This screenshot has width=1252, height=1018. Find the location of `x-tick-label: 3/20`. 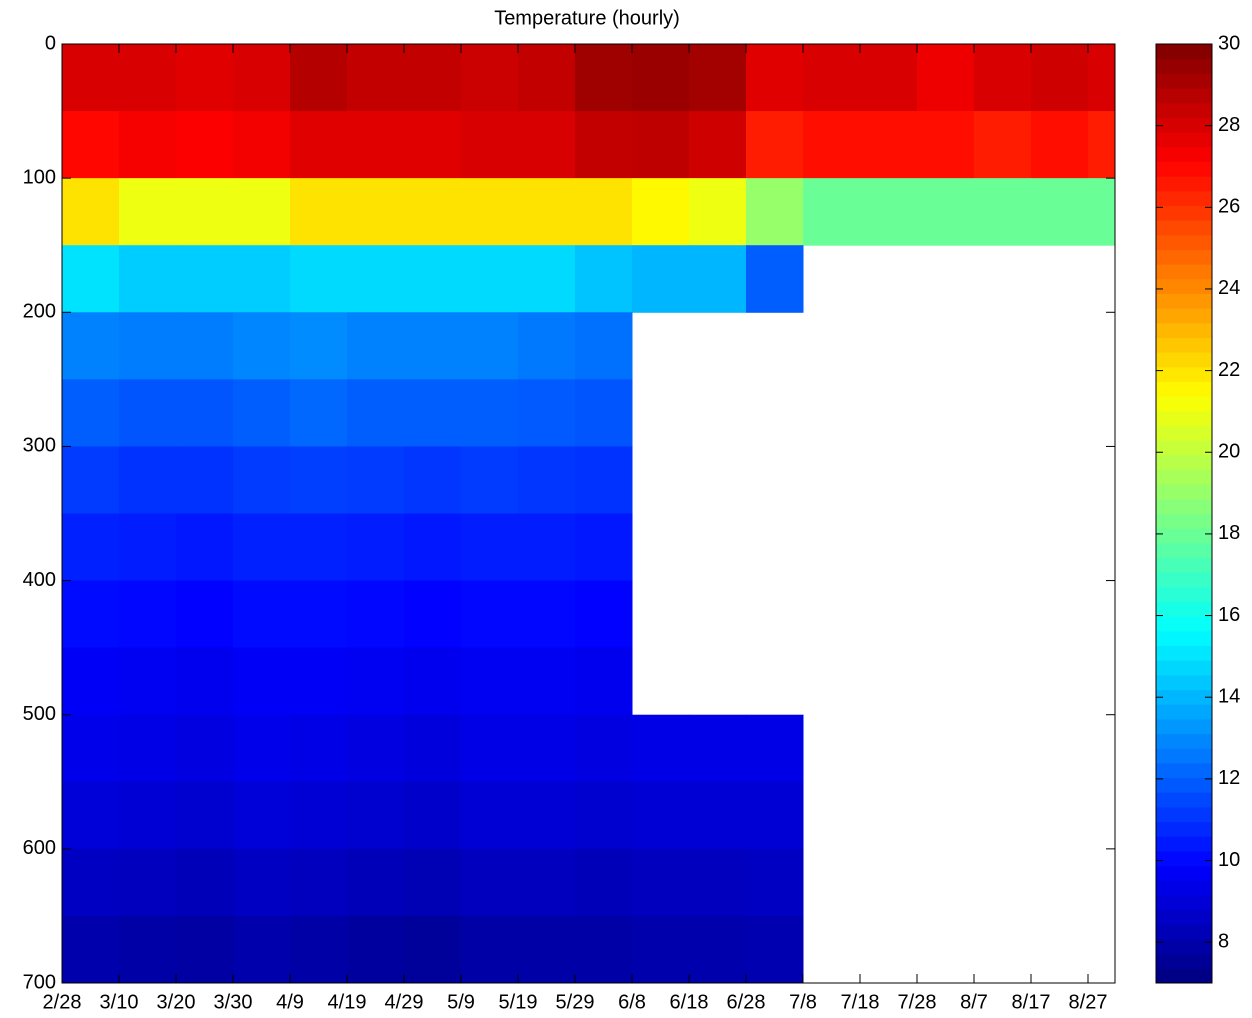

x-tick-label: 3/20 is located at coordinates (176, 1002).